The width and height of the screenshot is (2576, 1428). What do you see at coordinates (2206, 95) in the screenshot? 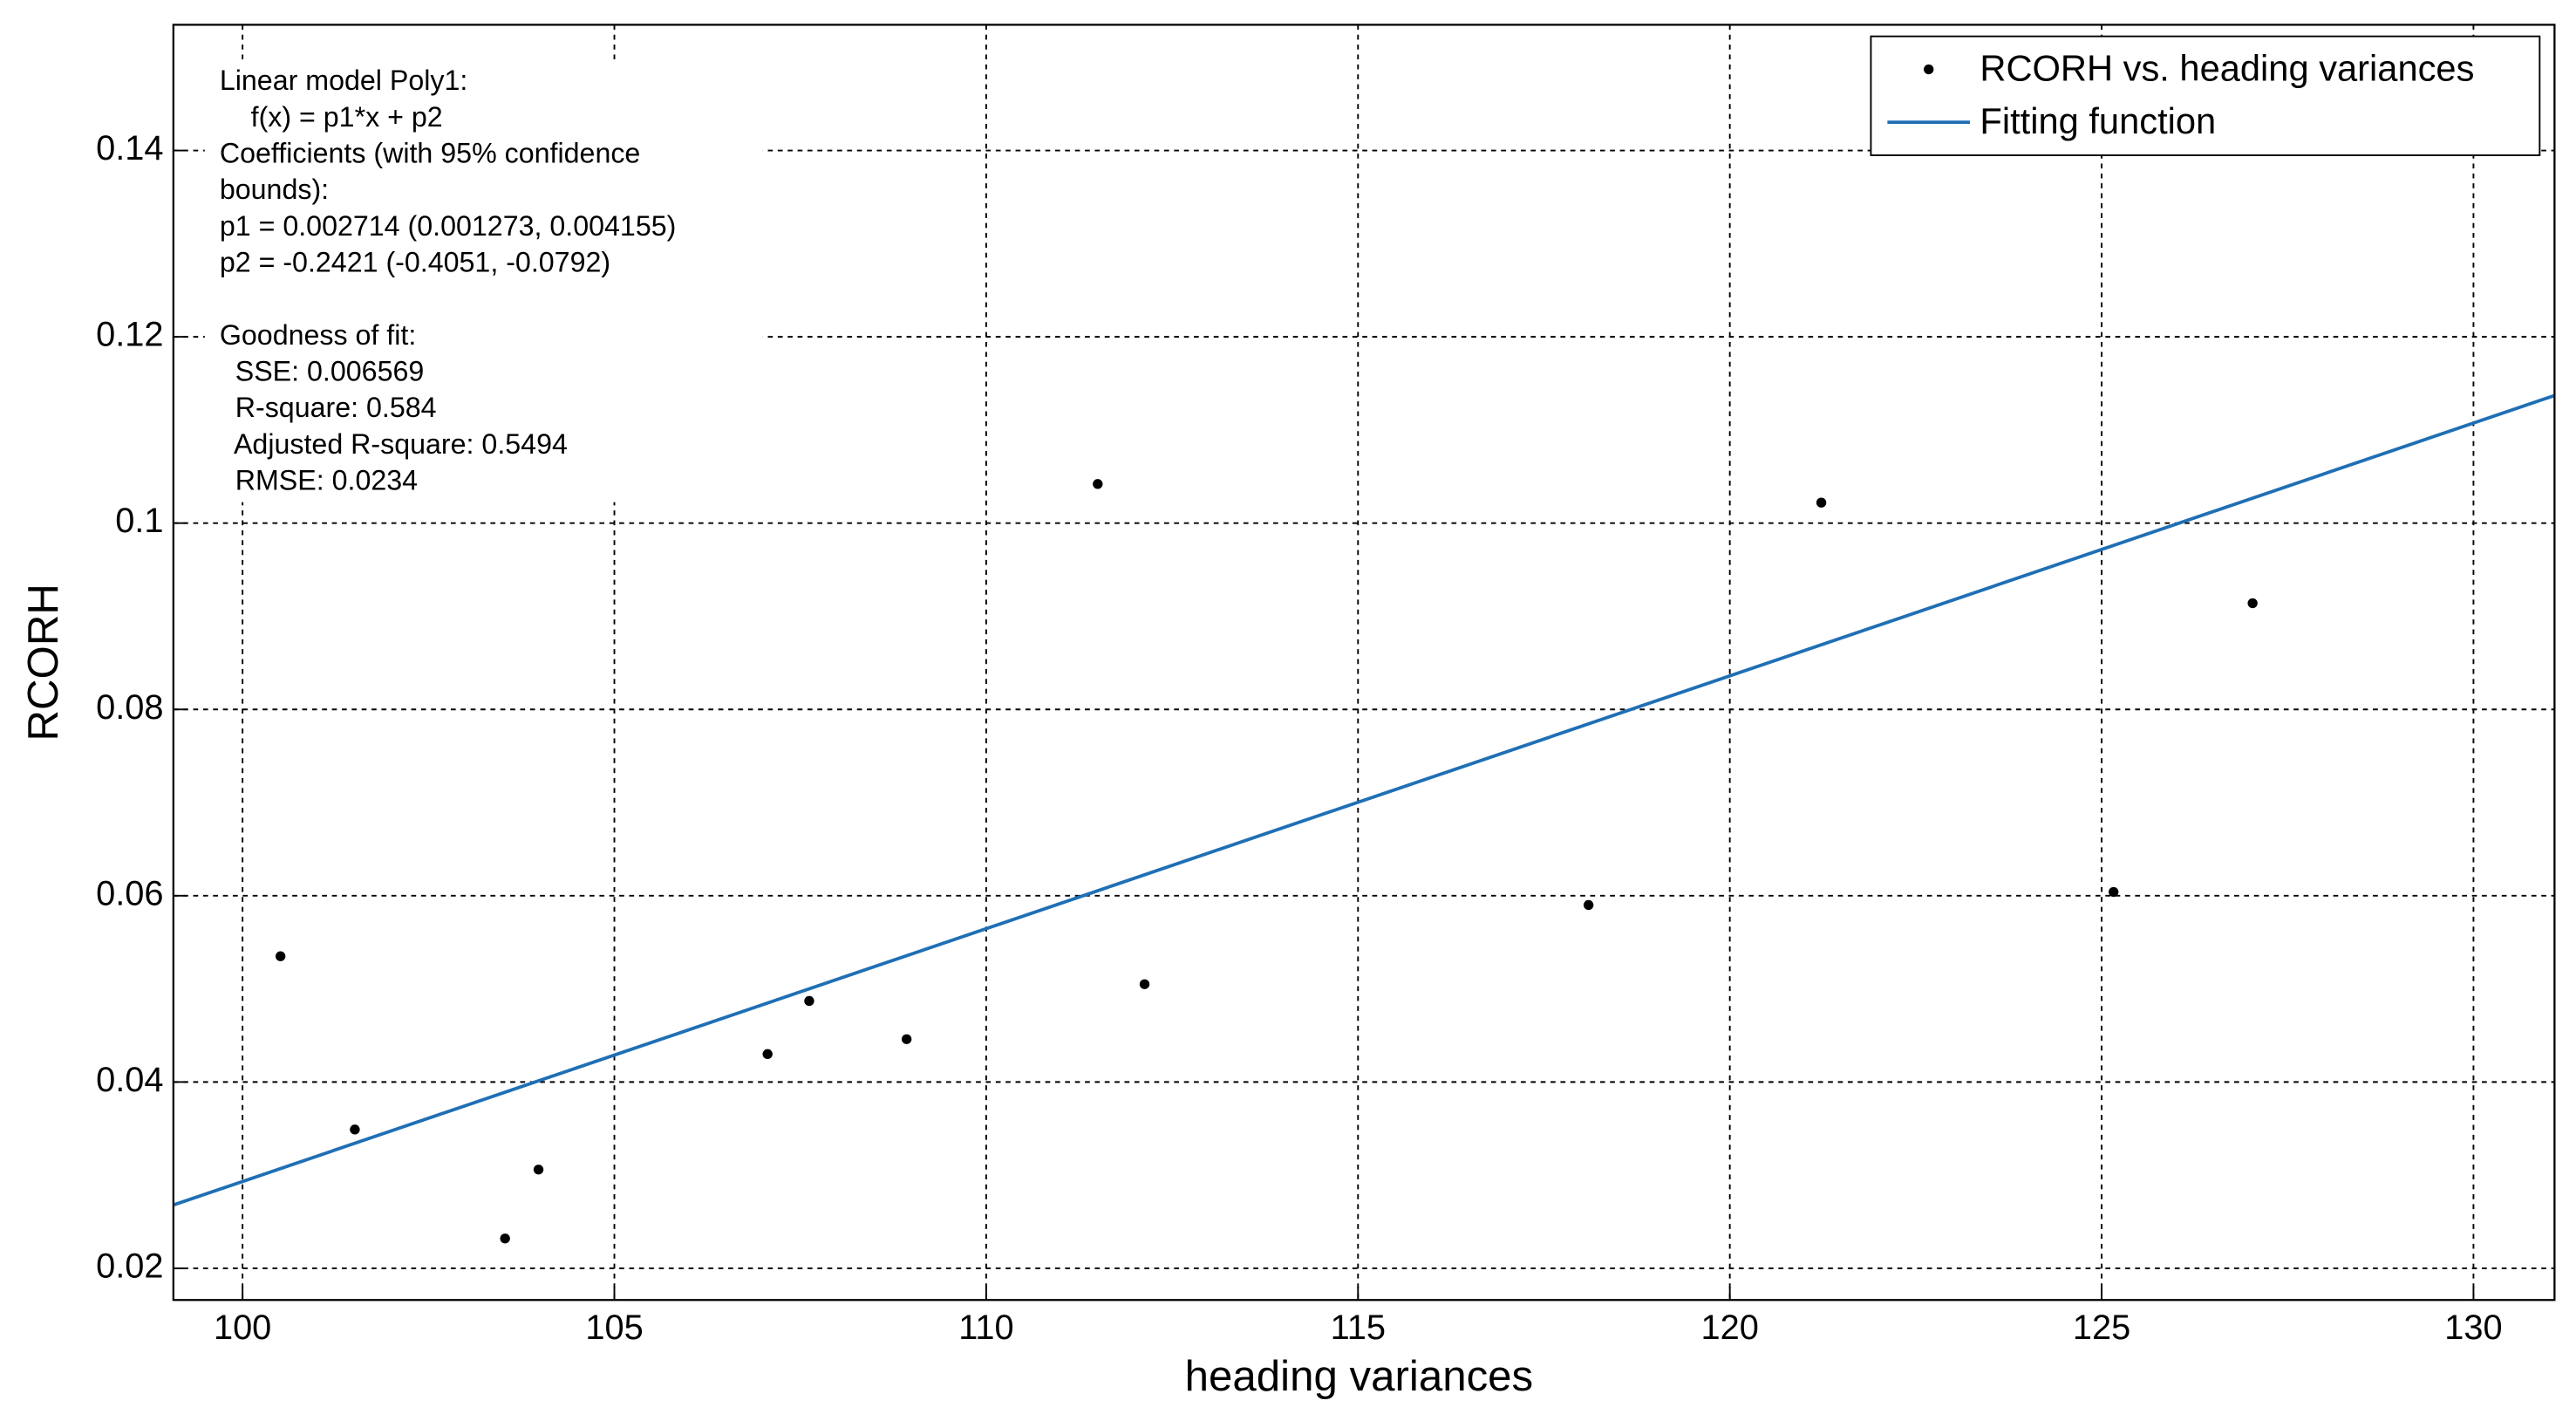
I see `legend-box` at bounding box center [2206, 95].